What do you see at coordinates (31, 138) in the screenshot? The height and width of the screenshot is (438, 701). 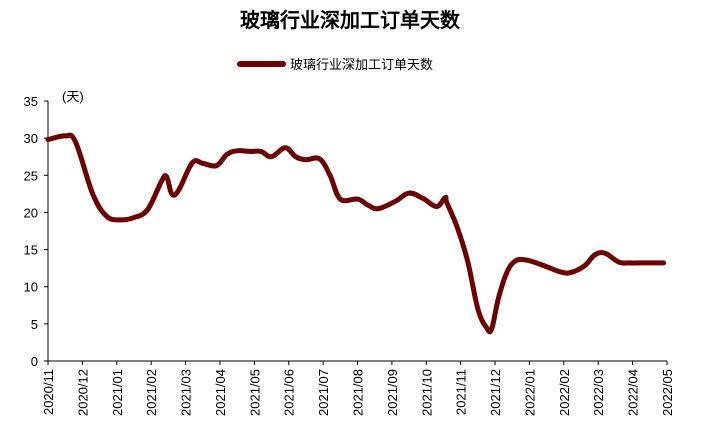 I see `y-tick-label: 30` at bounding box center [31, 138].